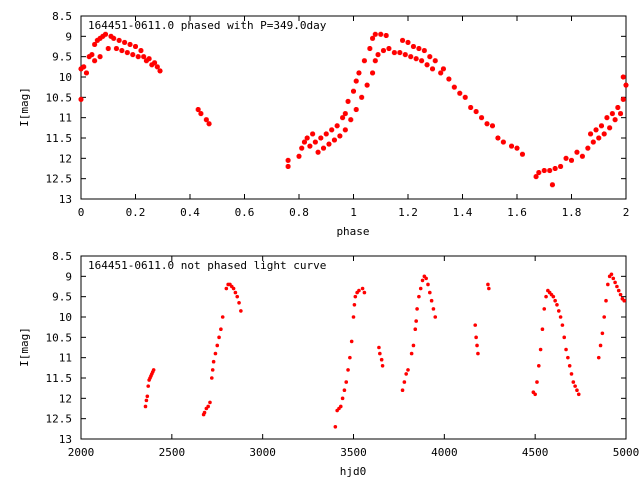  I want to click on y-tick-label: 13, so click(65, 199).